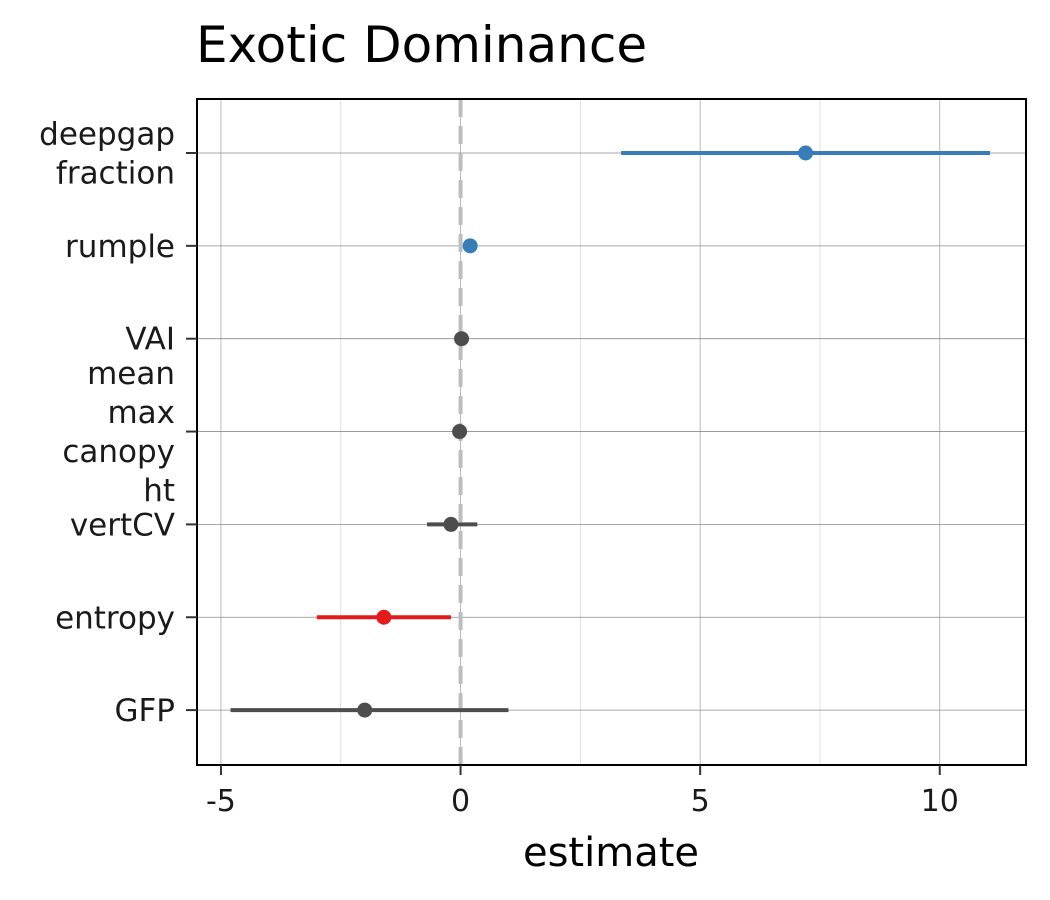 The image size is (1050, 900). I want to click on chart-title: Exotic Dominance, so click(421, 45).